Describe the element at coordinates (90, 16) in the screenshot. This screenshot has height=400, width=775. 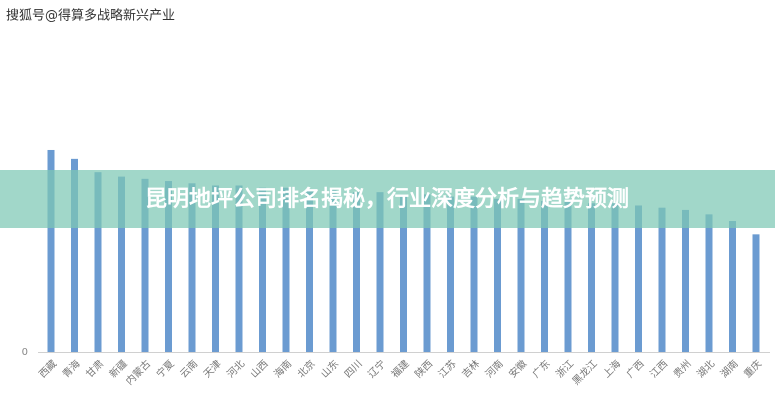
I see `watermark: 搜狐号@得算多战略新兴产业` at that location.